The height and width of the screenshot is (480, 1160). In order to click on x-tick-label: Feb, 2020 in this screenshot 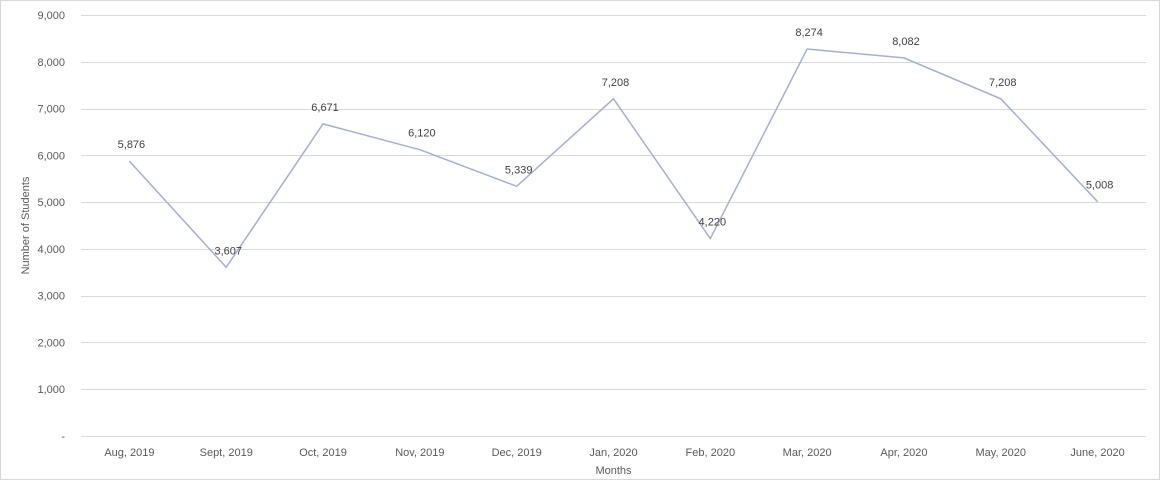, I will do `click(711, 453)`.